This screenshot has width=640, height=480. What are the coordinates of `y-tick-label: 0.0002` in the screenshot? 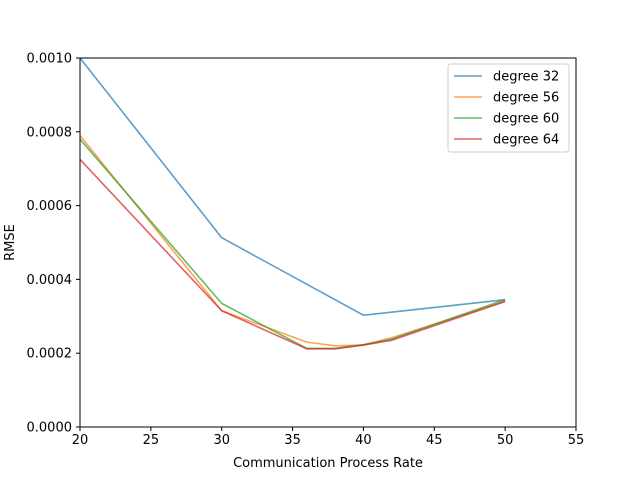 It's located at (50, 354).